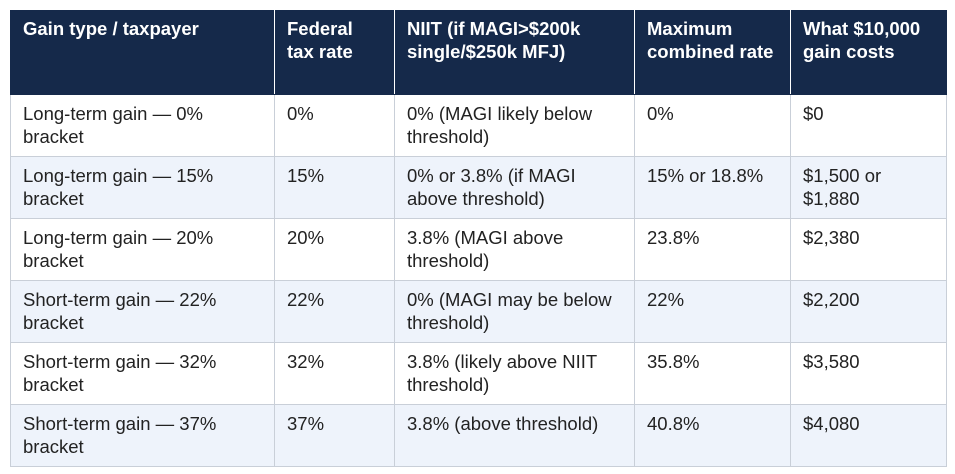  Describe the element at coordinates (142, 435) in the screenshot. I see `cell-gain-type: Short-term gain — 37% bracket` at that location.